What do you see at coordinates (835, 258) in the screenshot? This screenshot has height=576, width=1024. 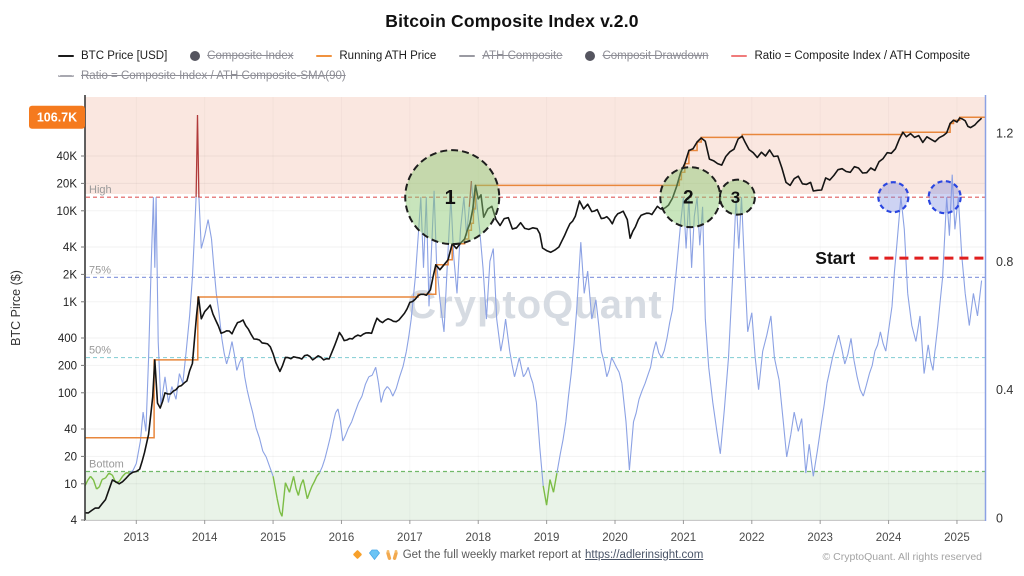 I see `start-label: Start` at bounding box center [835, 258].